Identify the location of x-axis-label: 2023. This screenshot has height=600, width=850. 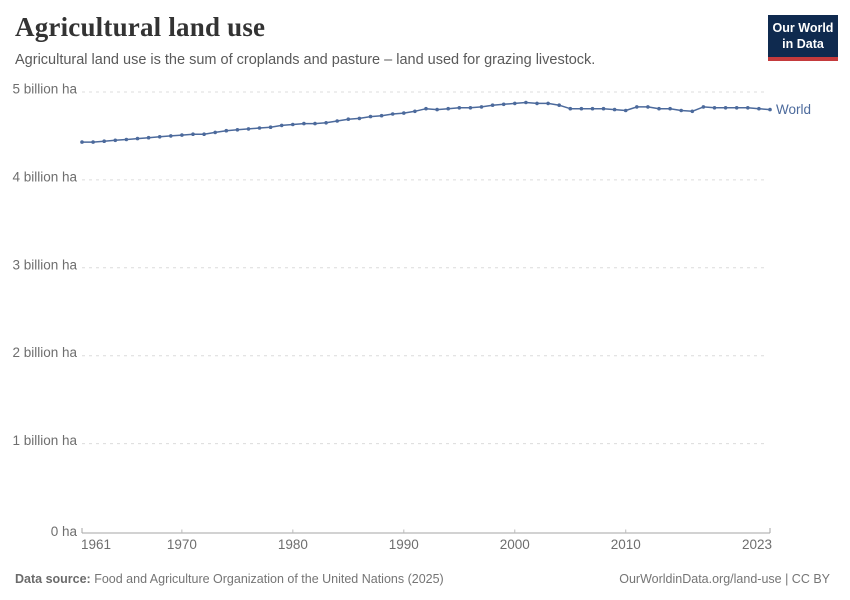
(757, 544).